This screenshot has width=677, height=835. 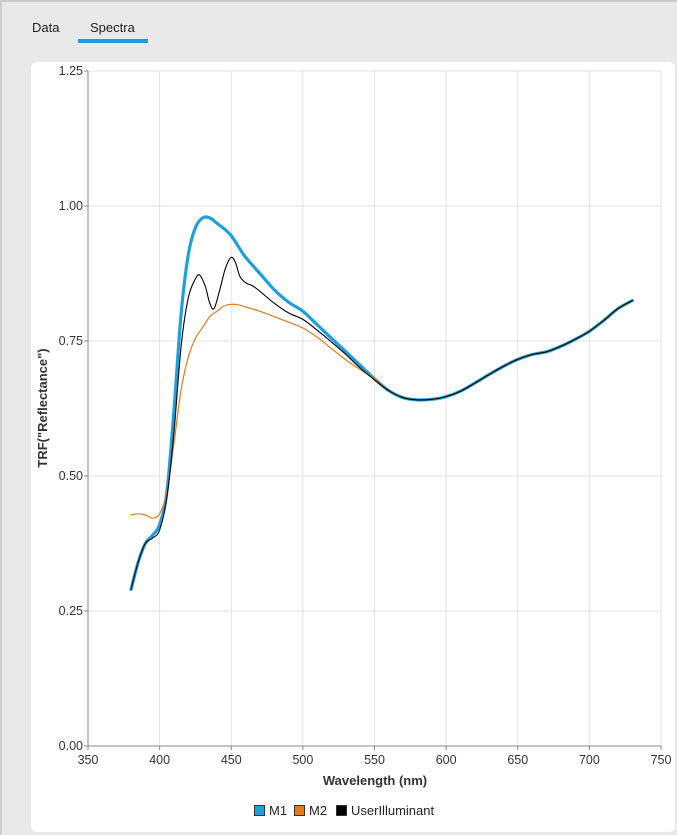 I want to click on window-top-border, so click(x=338, y=1).